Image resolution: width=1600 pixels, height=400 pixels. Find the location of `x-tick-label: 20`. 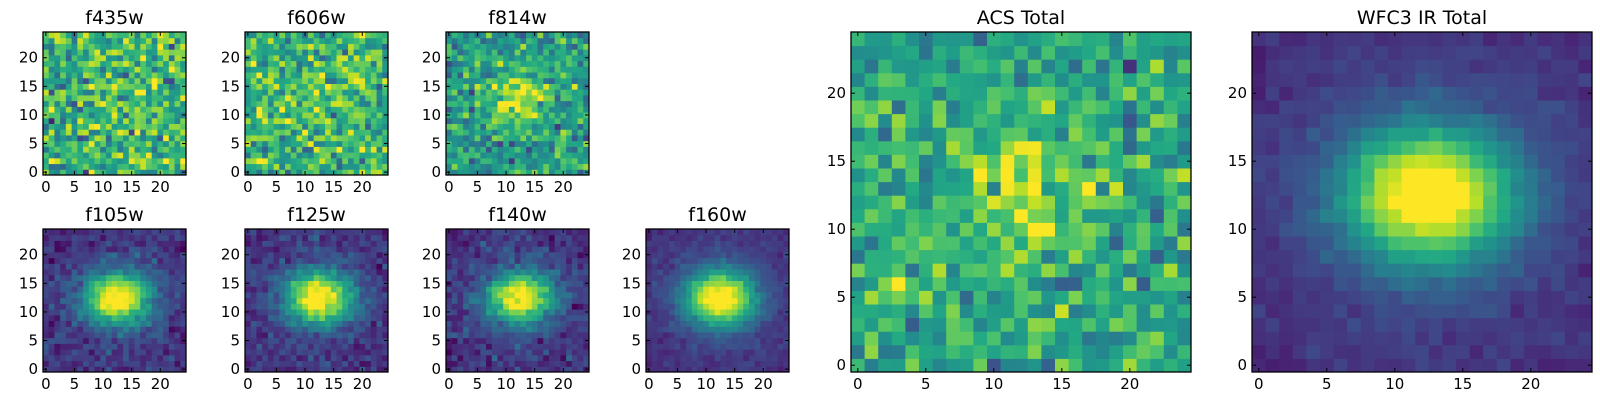

x-tick-label: 20 is located at coordinates (362, 384).